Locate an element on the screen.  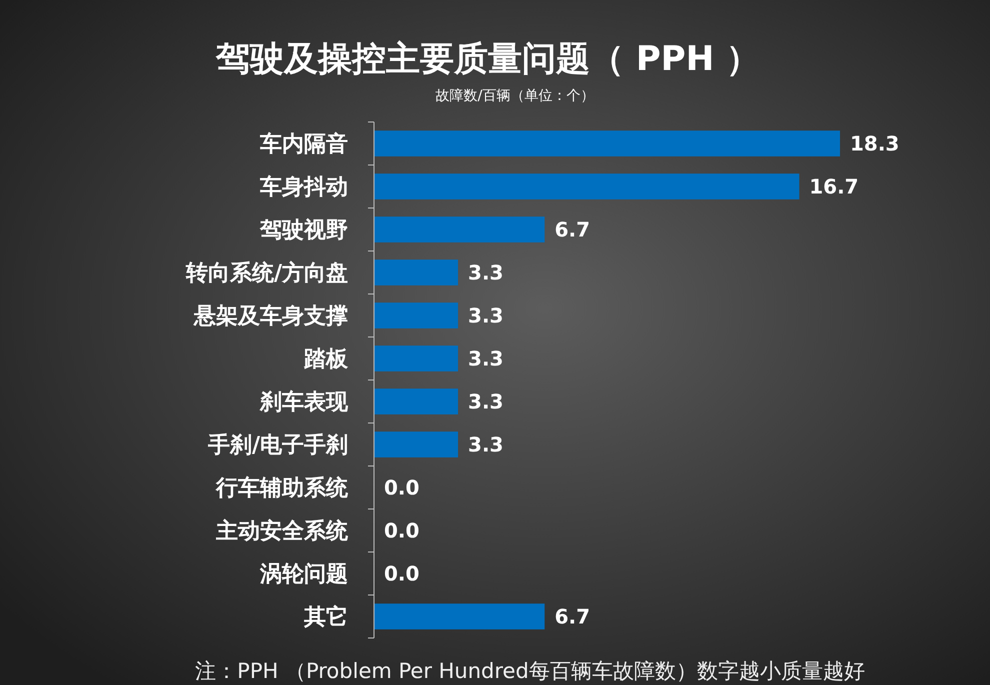
y-tick-label: 车身抖动 is located at coordinates (303, 187).